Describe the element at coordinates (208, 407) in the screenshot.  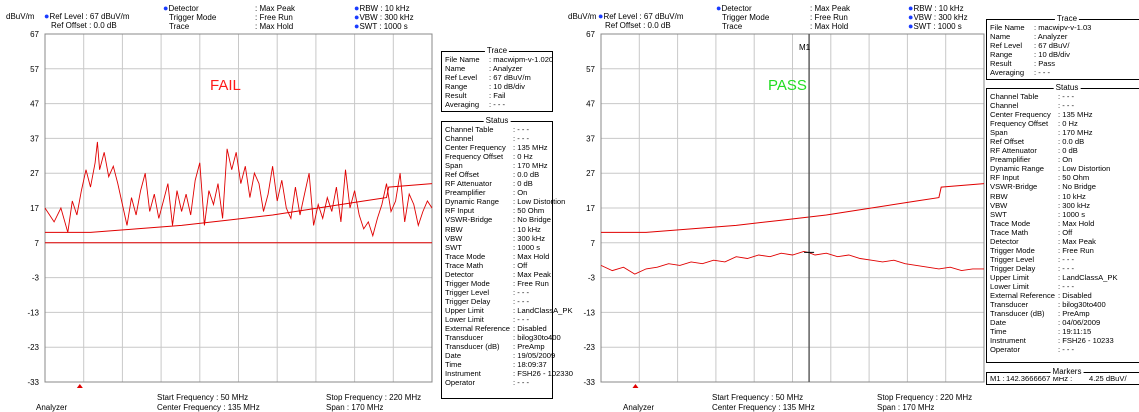
I see `center-frequency: Center Frequency : 135 MHz` at that location.